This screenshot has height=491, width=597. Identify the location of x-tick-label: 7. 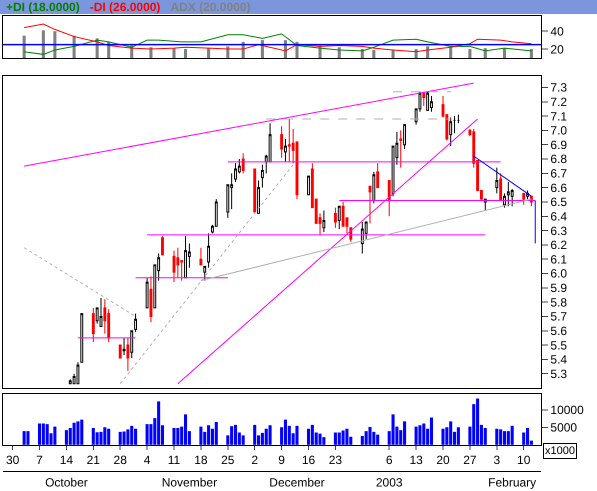
(40, 460).